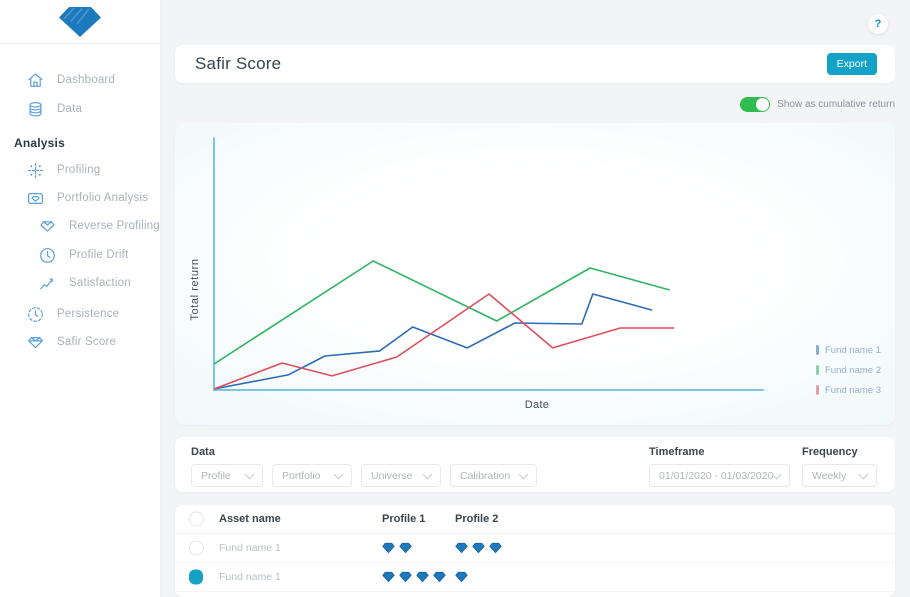 Image resolution: width=910 pixels, height=597 pixels. Describe the element at coordinates (99, 255) in the screenshot. I see `sidebar-item-label: Profile Drift` at that location.